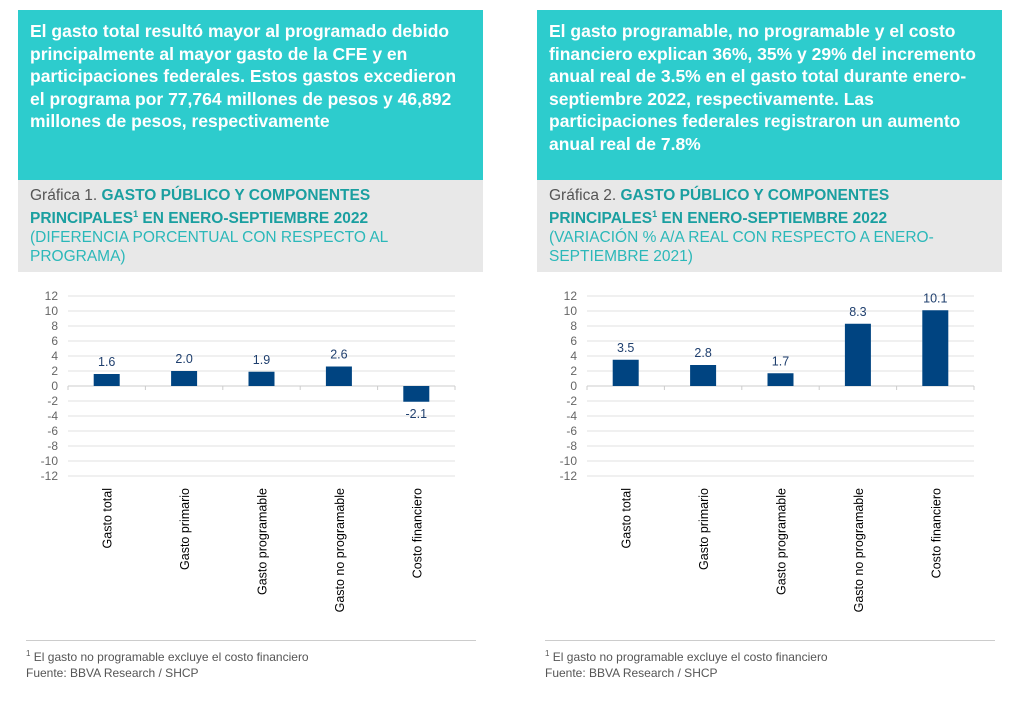  I want to click on data-label: 3.5, so click(625, 348).